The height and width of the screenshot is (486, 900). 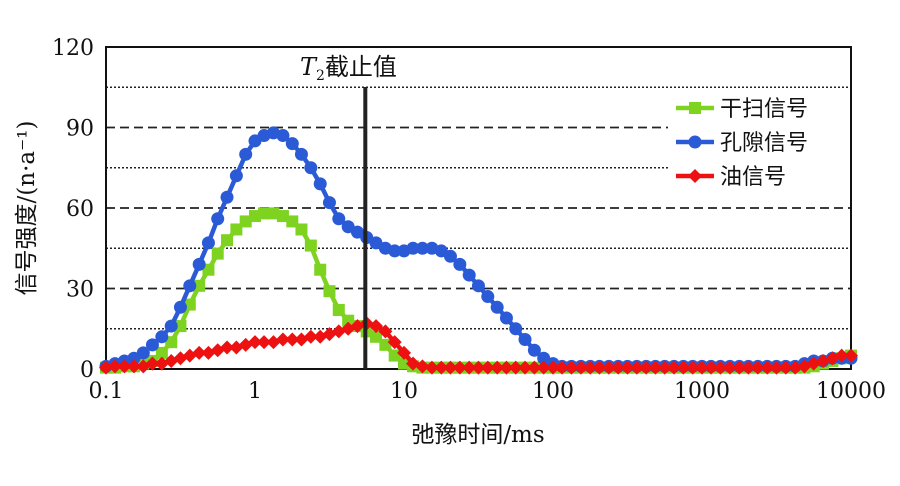 I want to click on y-tick-labels: 0 30 60 90 120, so click(x=73, y=209).